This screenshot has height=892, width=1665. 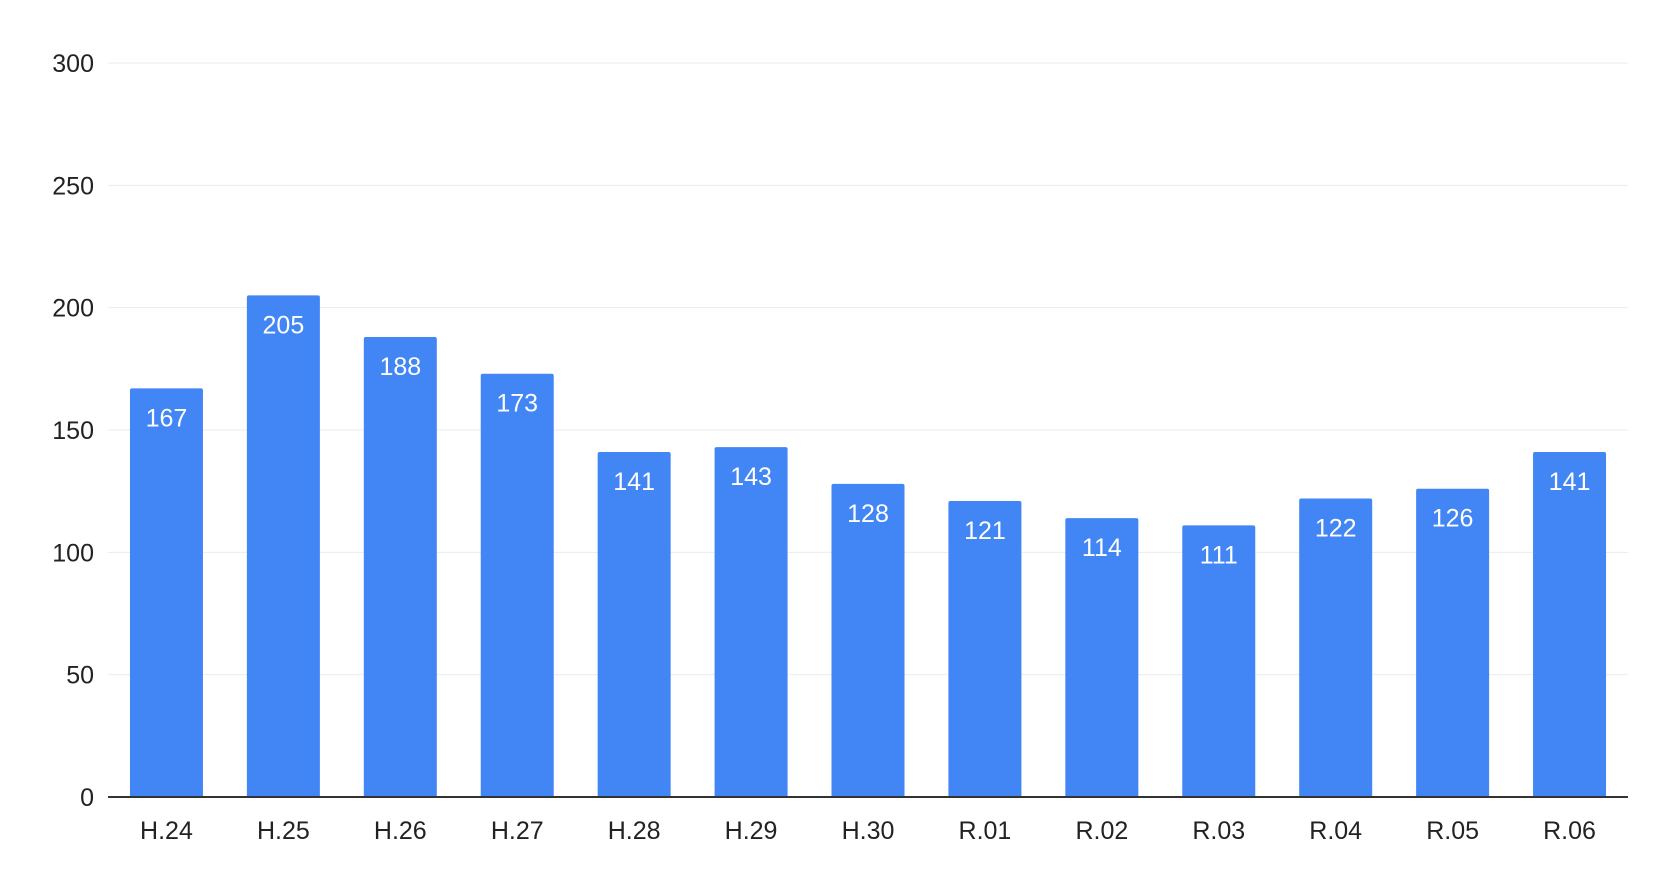 What do you see at coordinates (517, 831) in the screenshot?
I see `x-tick-label: H.27` at bounding box center [517, 831].